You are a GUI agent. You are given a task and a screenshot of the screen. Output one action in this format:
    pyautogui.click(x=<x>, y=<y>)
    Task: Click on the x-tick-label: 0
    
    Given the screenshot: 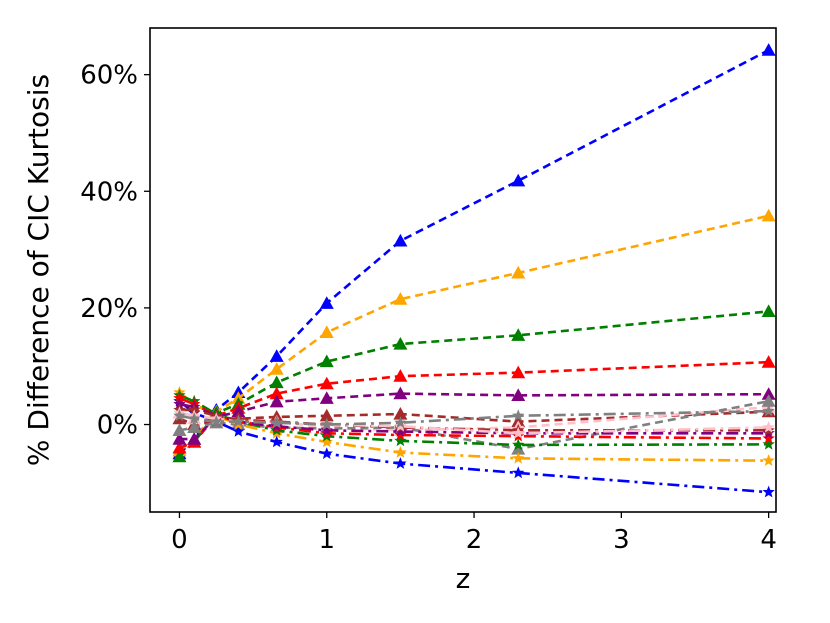 What is the action you would take?
    pyautogui.click(x=179, y=540)
    